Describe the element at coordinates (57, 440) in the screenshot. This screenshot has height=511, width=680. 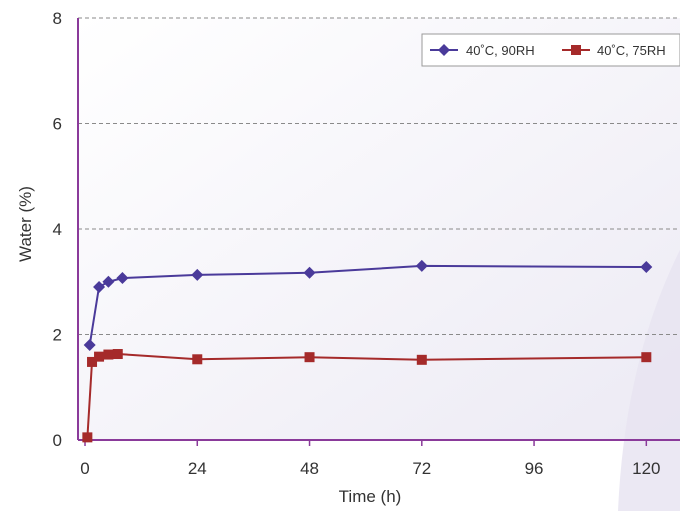
I see `y-tick-label-0: 0` at that location.